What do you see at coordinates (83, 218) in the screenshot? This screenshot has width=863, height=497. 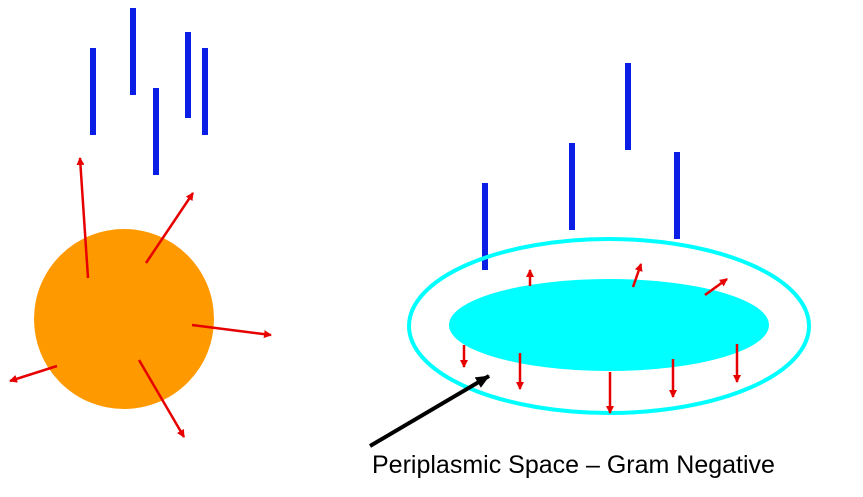 I see `left-arrow-up` at bounding box center [83, 218].